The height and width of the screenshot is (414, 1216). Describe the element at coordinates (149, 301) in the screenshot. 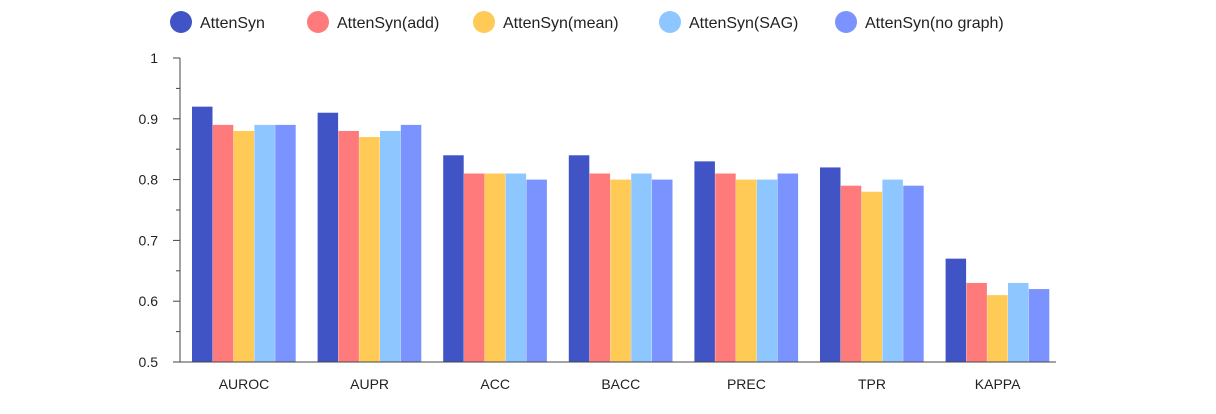

I see `y-tick-label: 0.6` at that location.